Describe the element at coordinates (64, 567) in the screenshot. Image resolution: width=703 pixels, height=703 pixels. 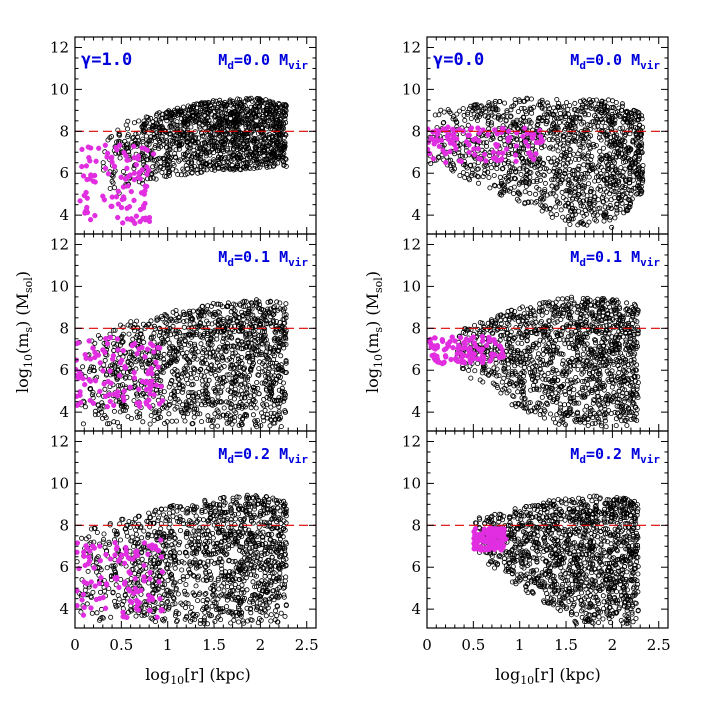
I see `y-tick-label: 6` at that location.